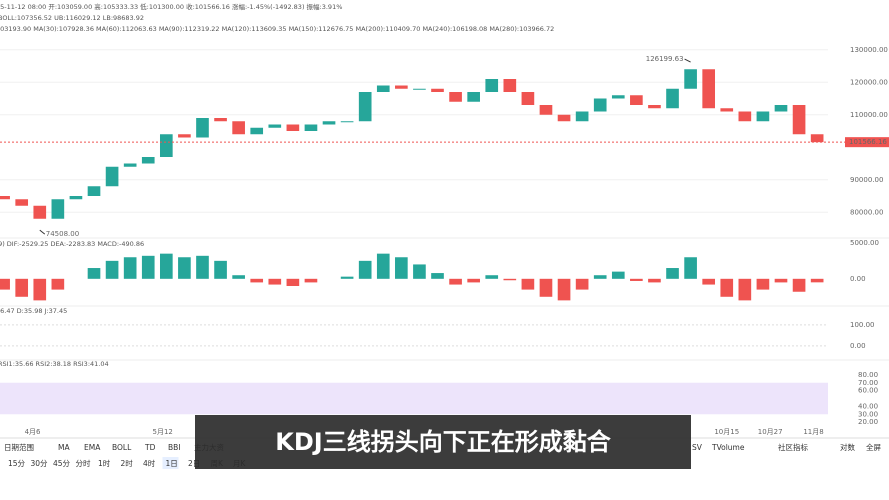 The image size is (889, 500). Describe the element at coordinates (163, 432) in the screenshot. I see `x-tick-label: 5月12` at that location.